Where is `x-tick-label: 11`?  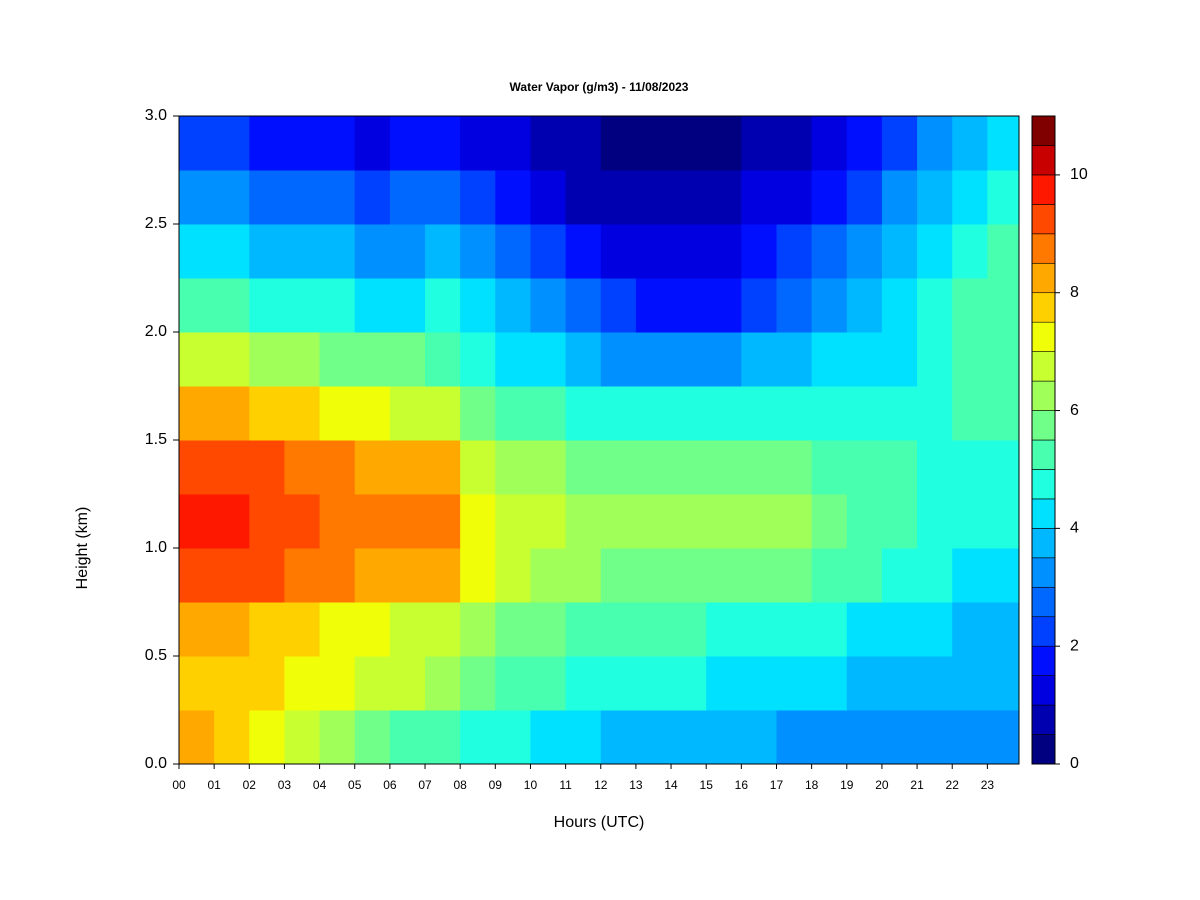 x-tick-label: 11 is located at coordinates (565, 785).